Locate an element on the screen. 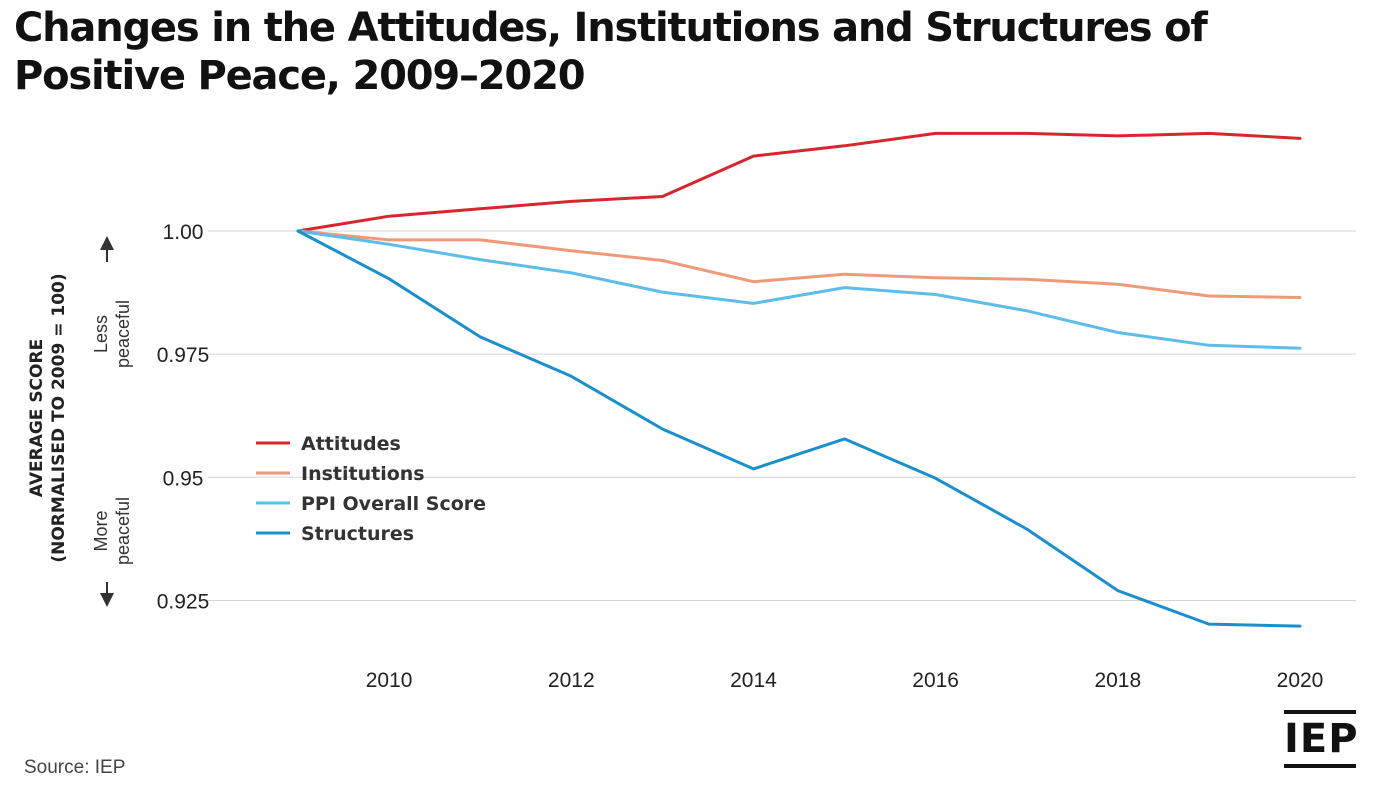 The width and height of the screenshot is (1400, 810). direction-indicator-down: More peaceful is located at coordinates (112, 552).